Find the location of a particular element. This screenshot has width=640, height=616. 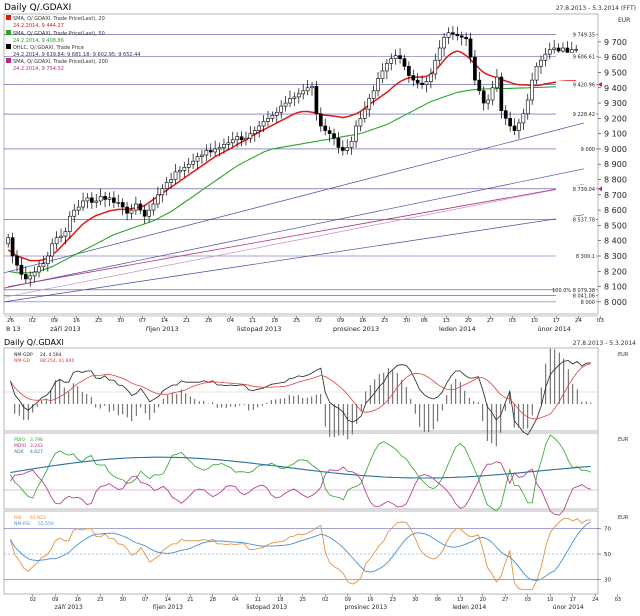

currency-label: EUR is located at coordinates (624, 20).